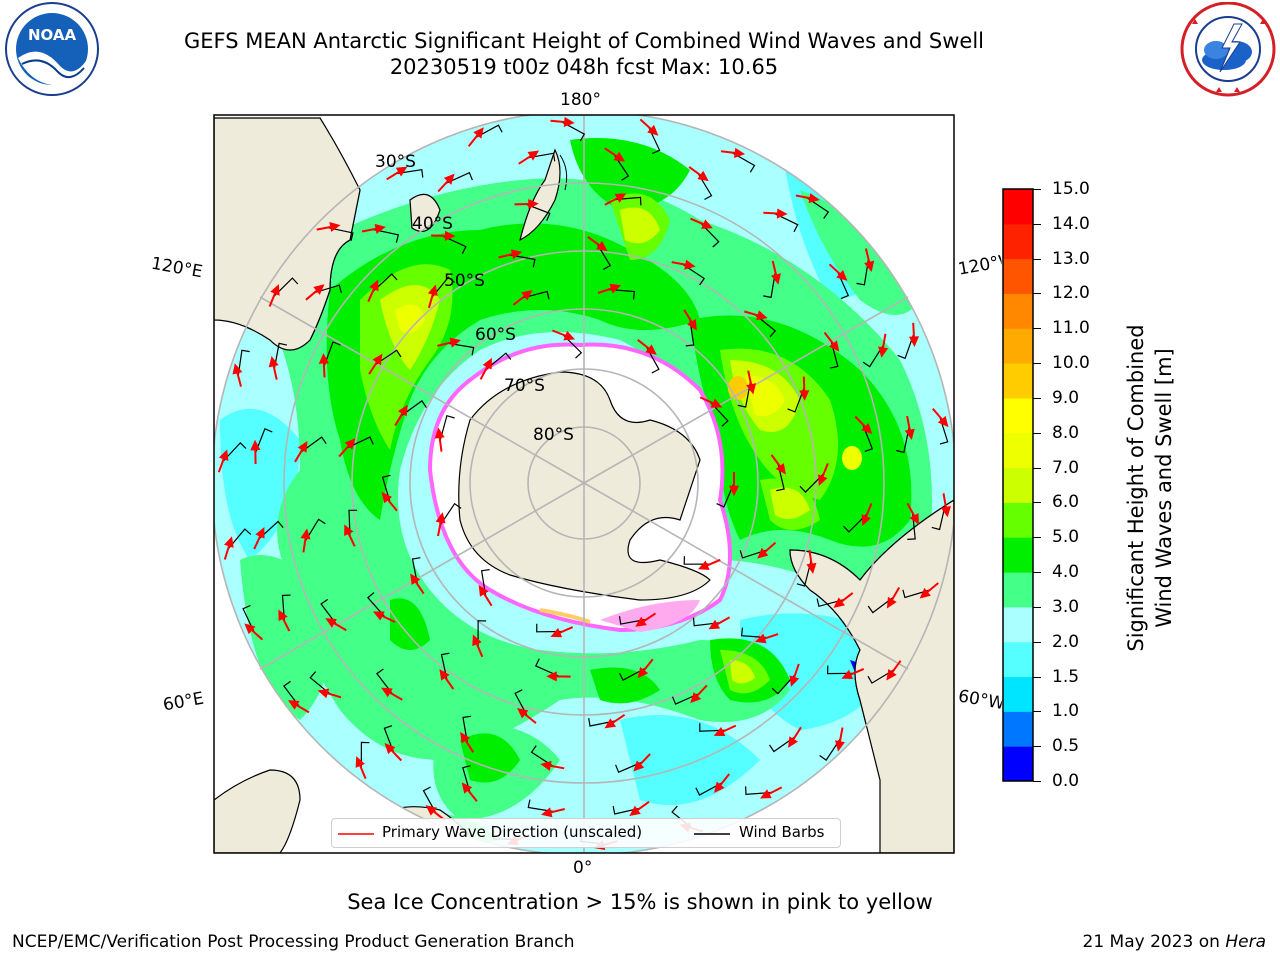 The width and height of the screenshot is (1280, 960). I want to click on colorbar-tick-label: 13.0, so click(1071, 258).